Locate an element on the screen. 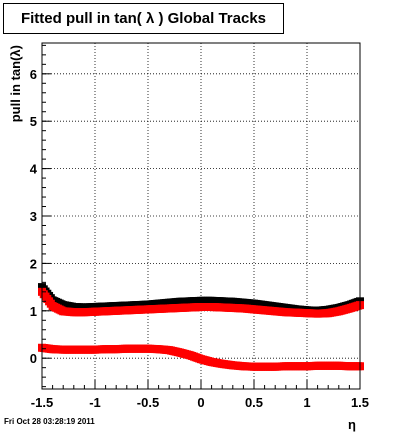 This screenshot has width=400, height=433. x-tick-label: 1.5 is located at coordinates (360, 402).